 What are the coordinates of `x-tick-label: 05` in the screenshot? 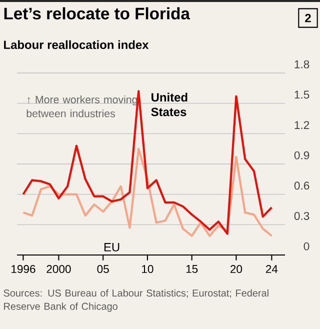 It's located at (103, 269).